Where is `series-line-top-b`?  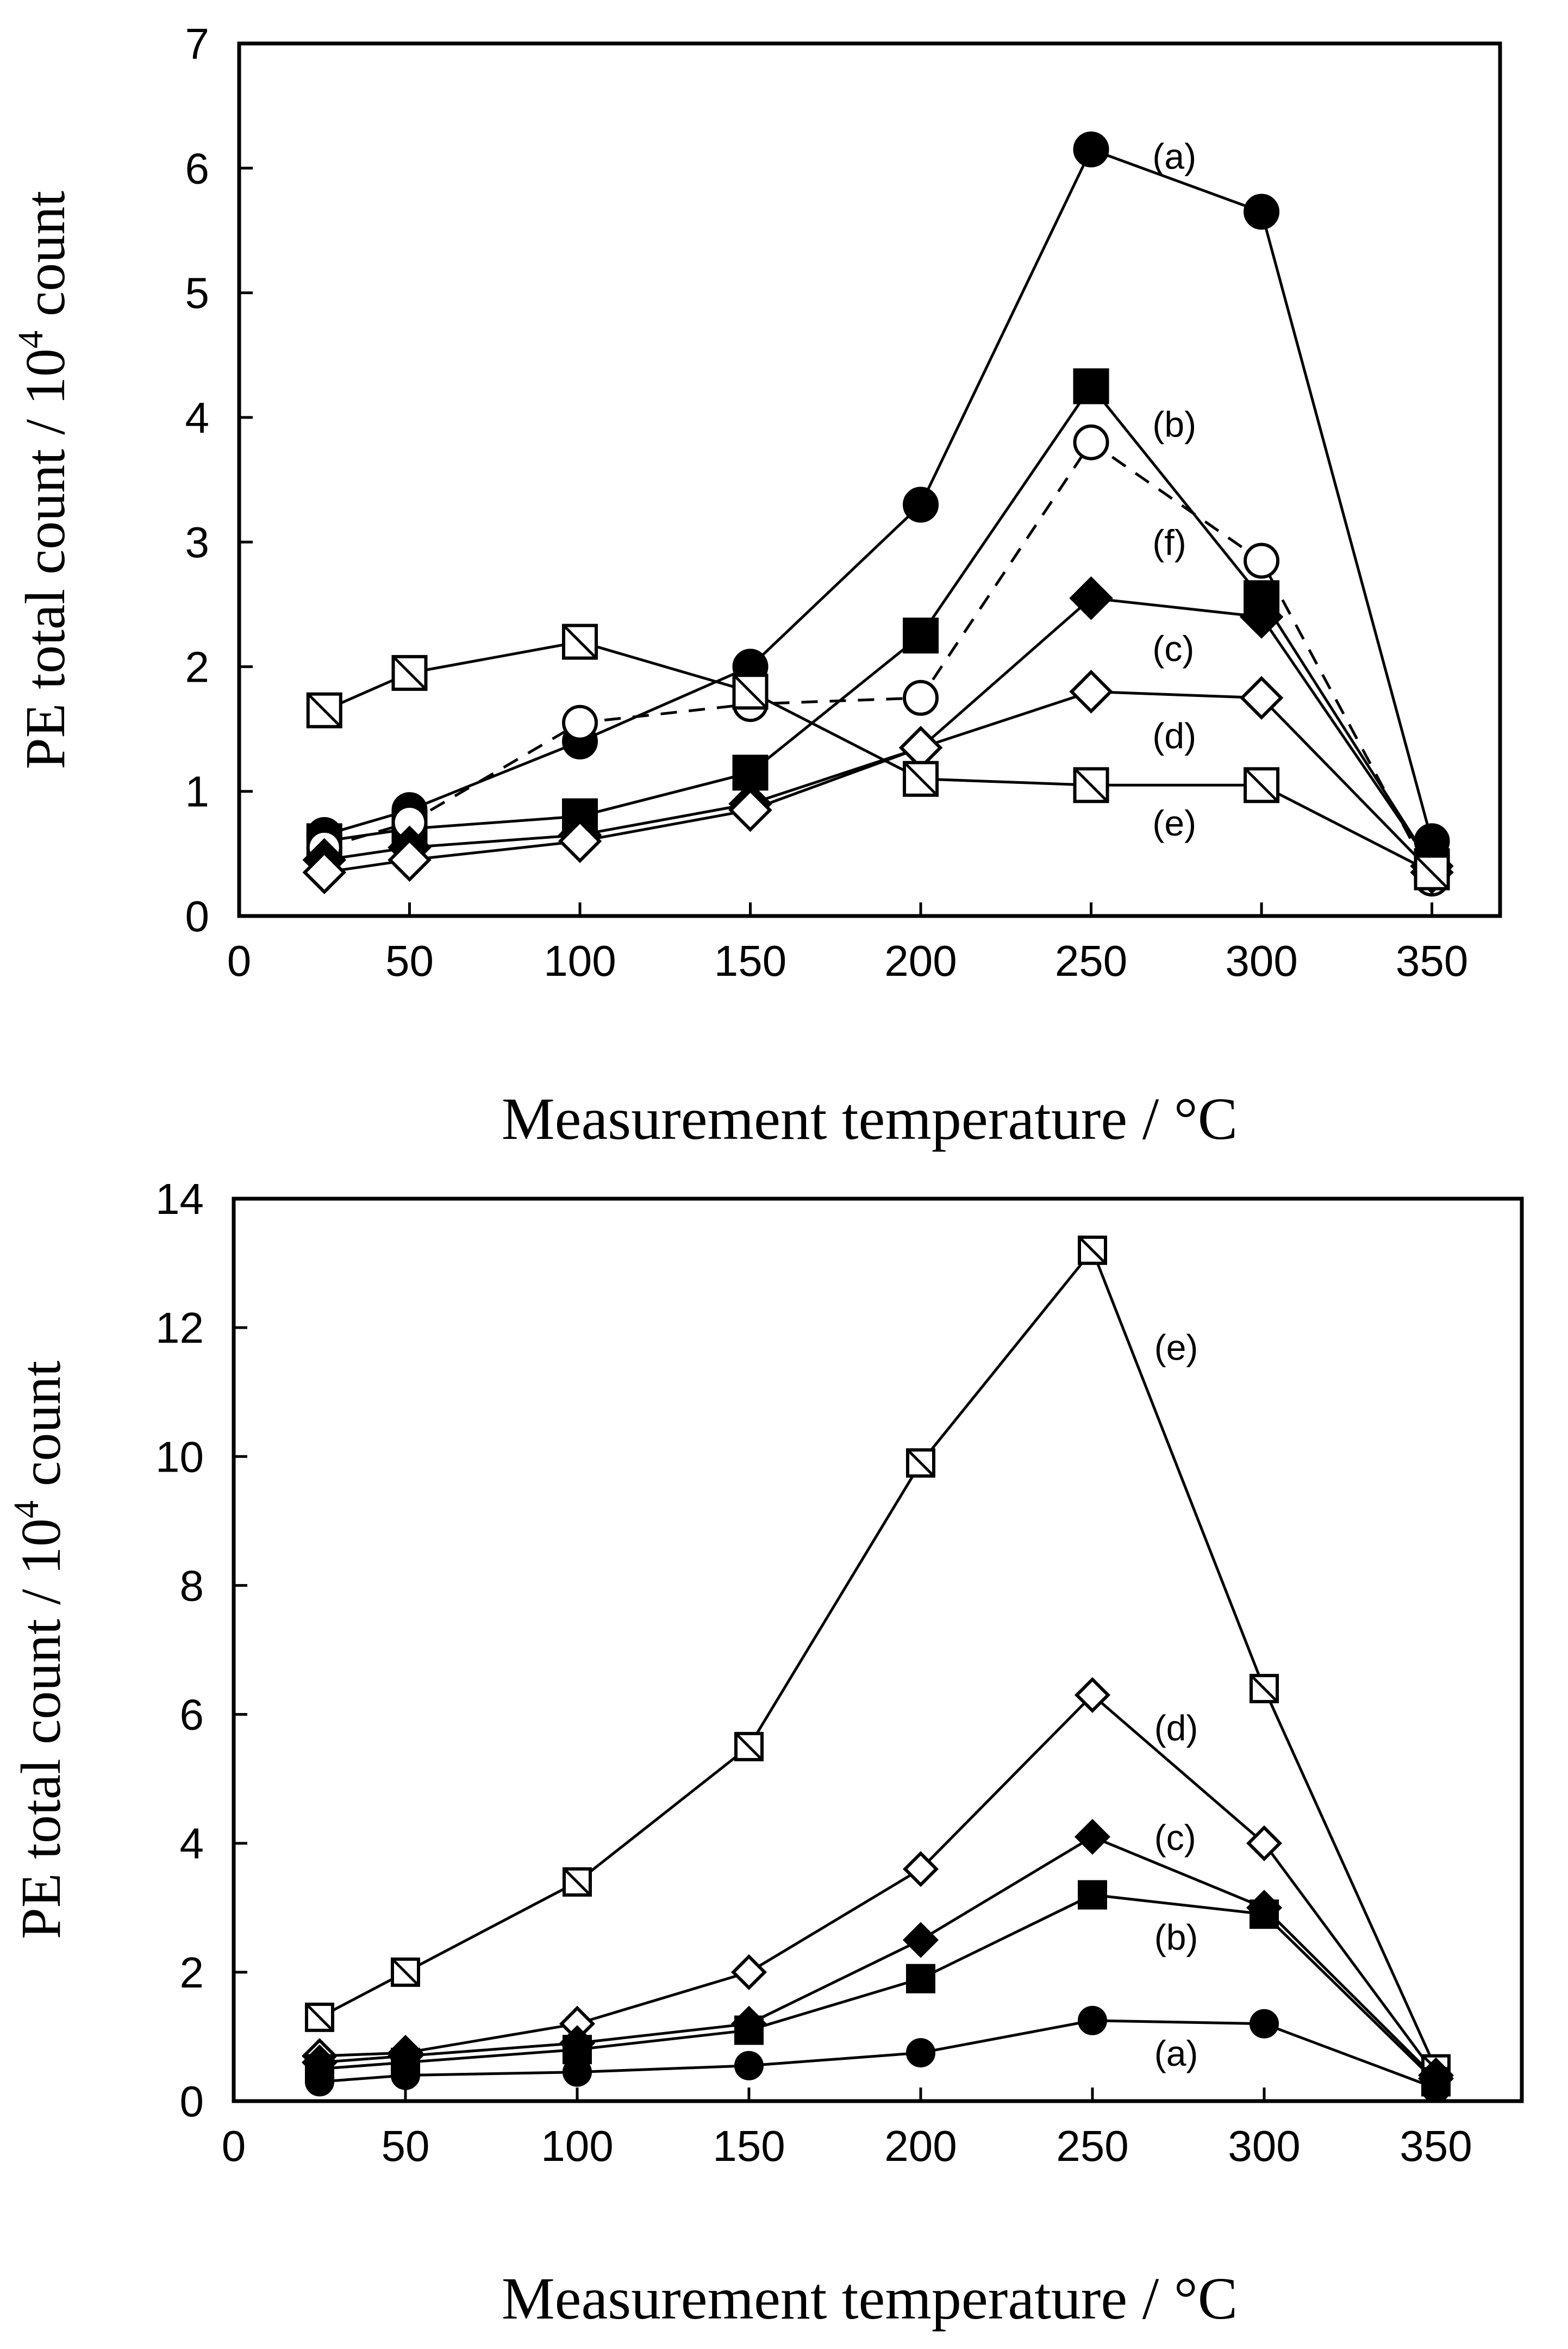
series-line-top-b is located at coordinates (878, 625).